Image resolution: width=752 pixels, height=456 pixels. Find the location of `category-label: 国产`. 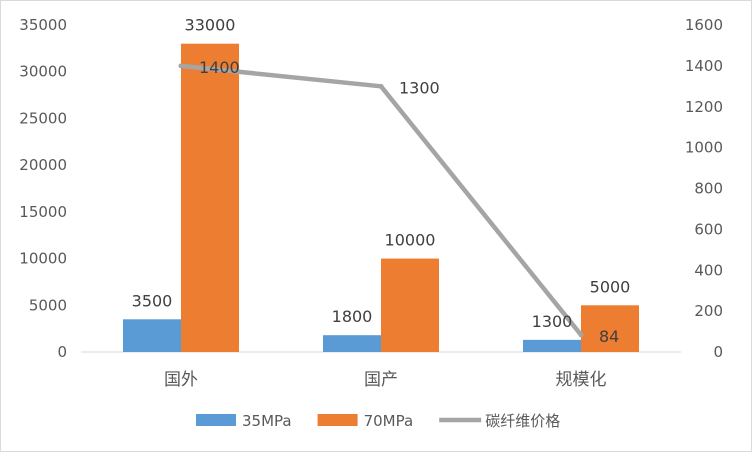

category-label: 国产 is located at coordinates (381, 380).